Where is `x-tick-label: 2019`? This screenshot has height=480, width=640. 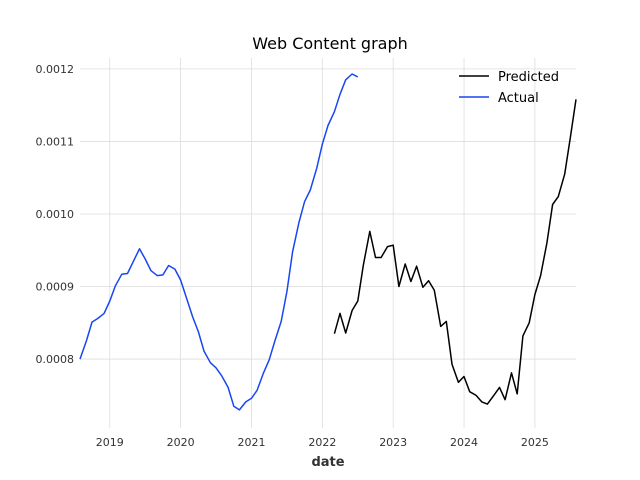 x-tick-label: 2019 is located at coordinates (110, 442).